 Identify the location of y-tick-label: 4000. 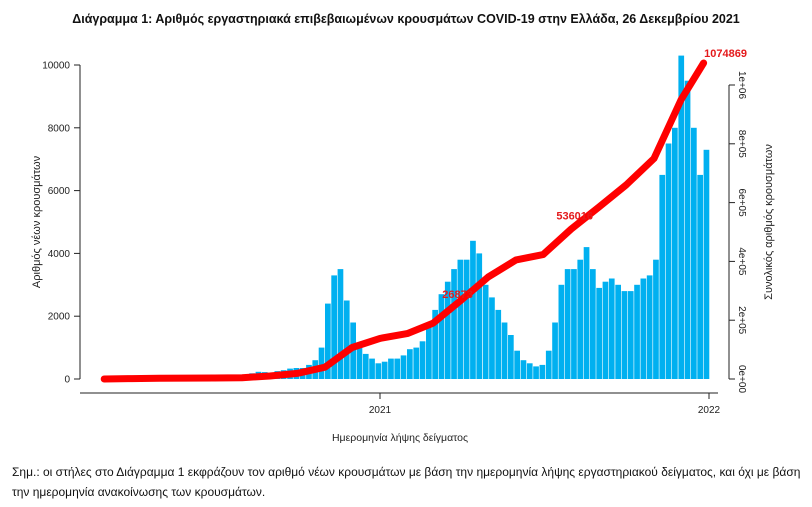
(59, 254).